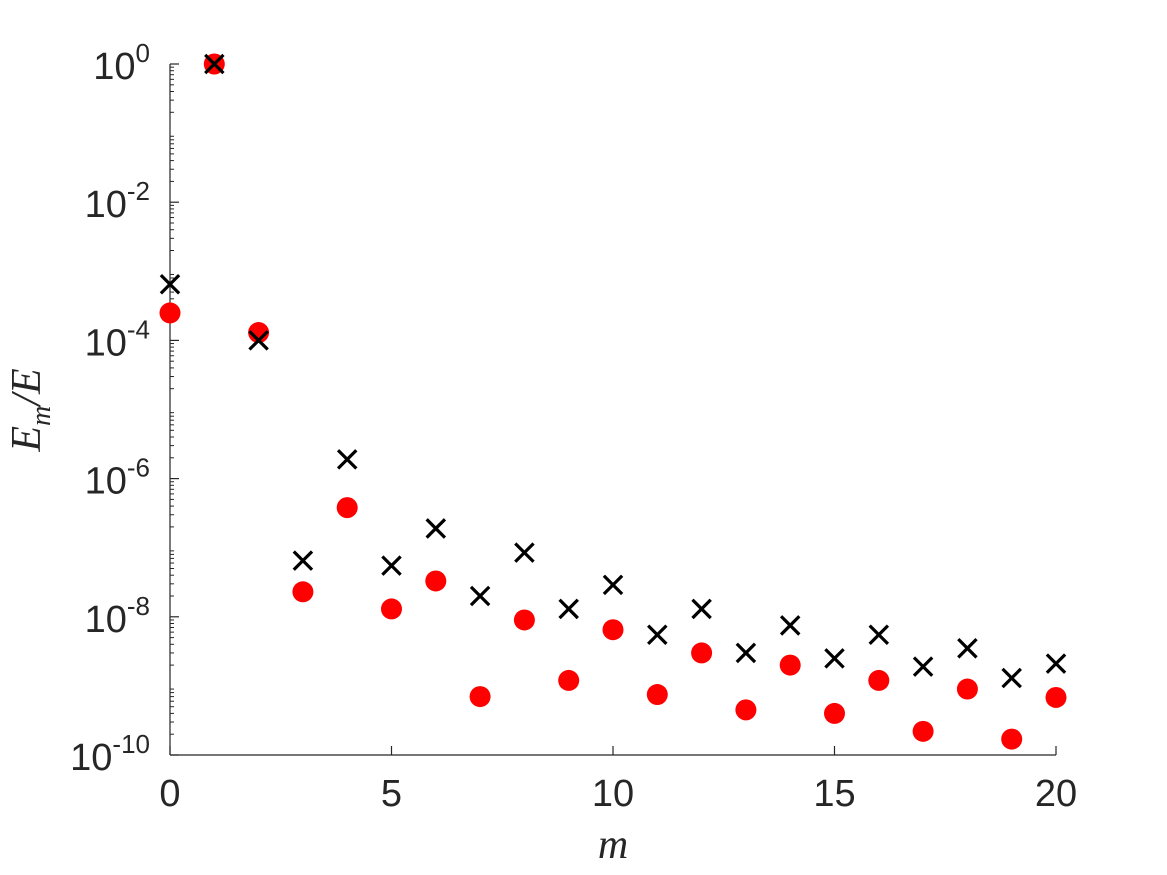 This screenshot has width=1167, height=875. What do you see at coordinates (138, 329) in the screenshot?
I see `y-tick-exponent: -4` at bounding box center [138, 329].